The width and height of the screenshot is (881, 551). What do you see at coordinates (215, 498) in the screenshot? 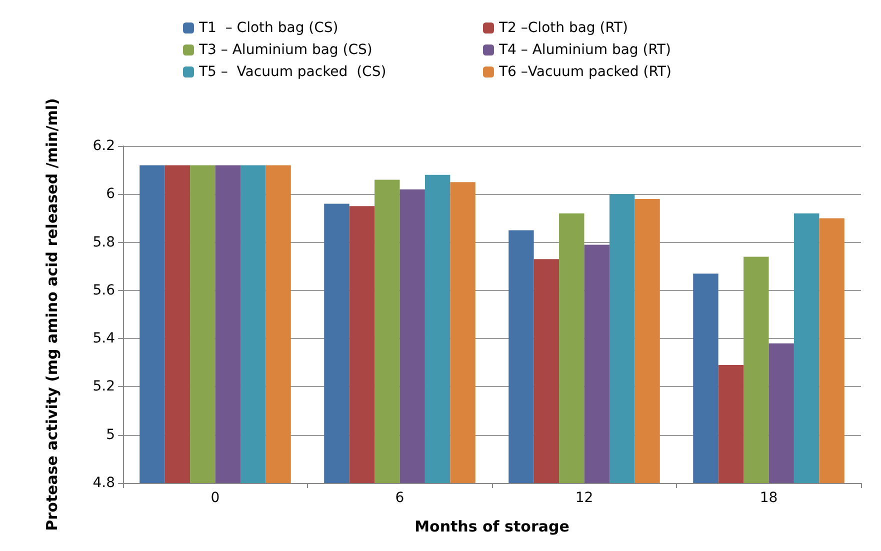
I see `x-tick-label: 0` at bounding box center [215, 498].